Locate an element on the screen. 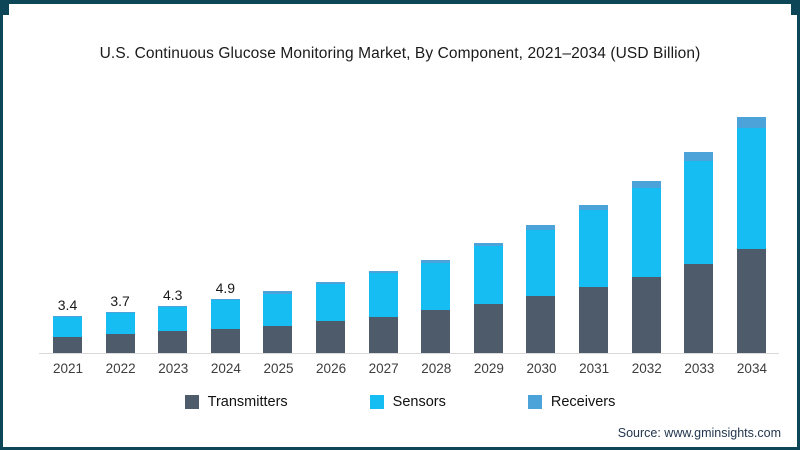  x-tick-label-2023: 2023 is located at coordinates (173, 368).